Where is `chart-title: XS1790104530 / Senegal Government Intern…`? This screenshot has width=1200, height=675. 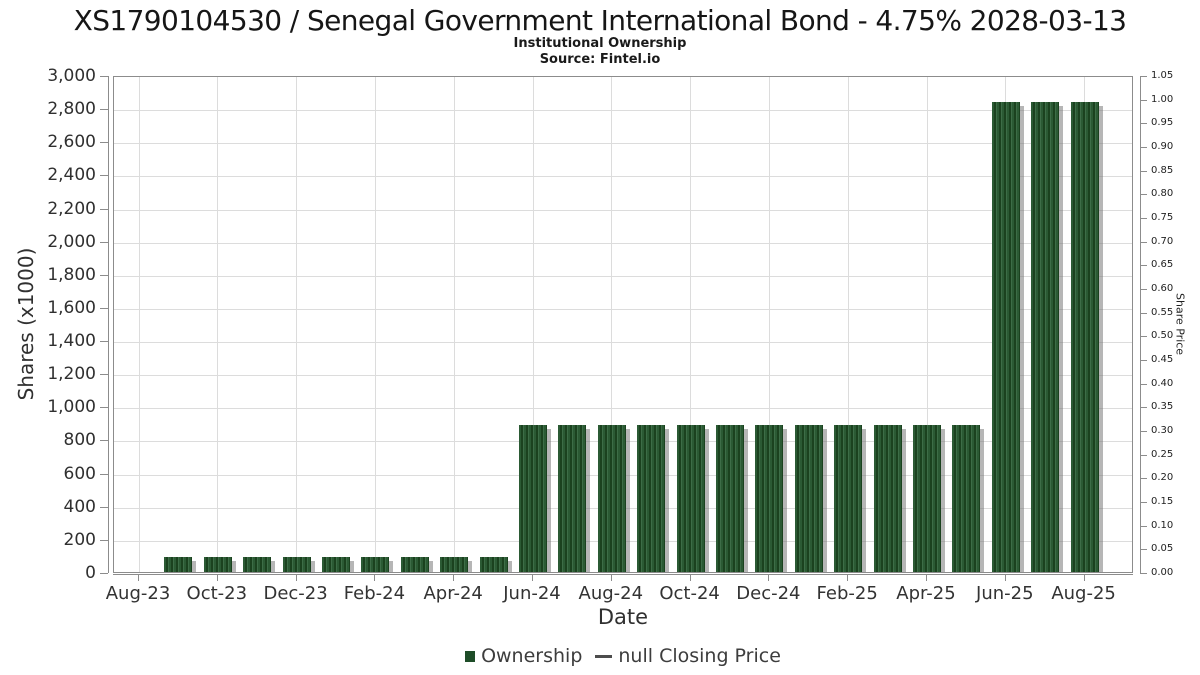 chart-title: XS1790104530 / Senegal Government Intern… is located at coordinates (600, 20).